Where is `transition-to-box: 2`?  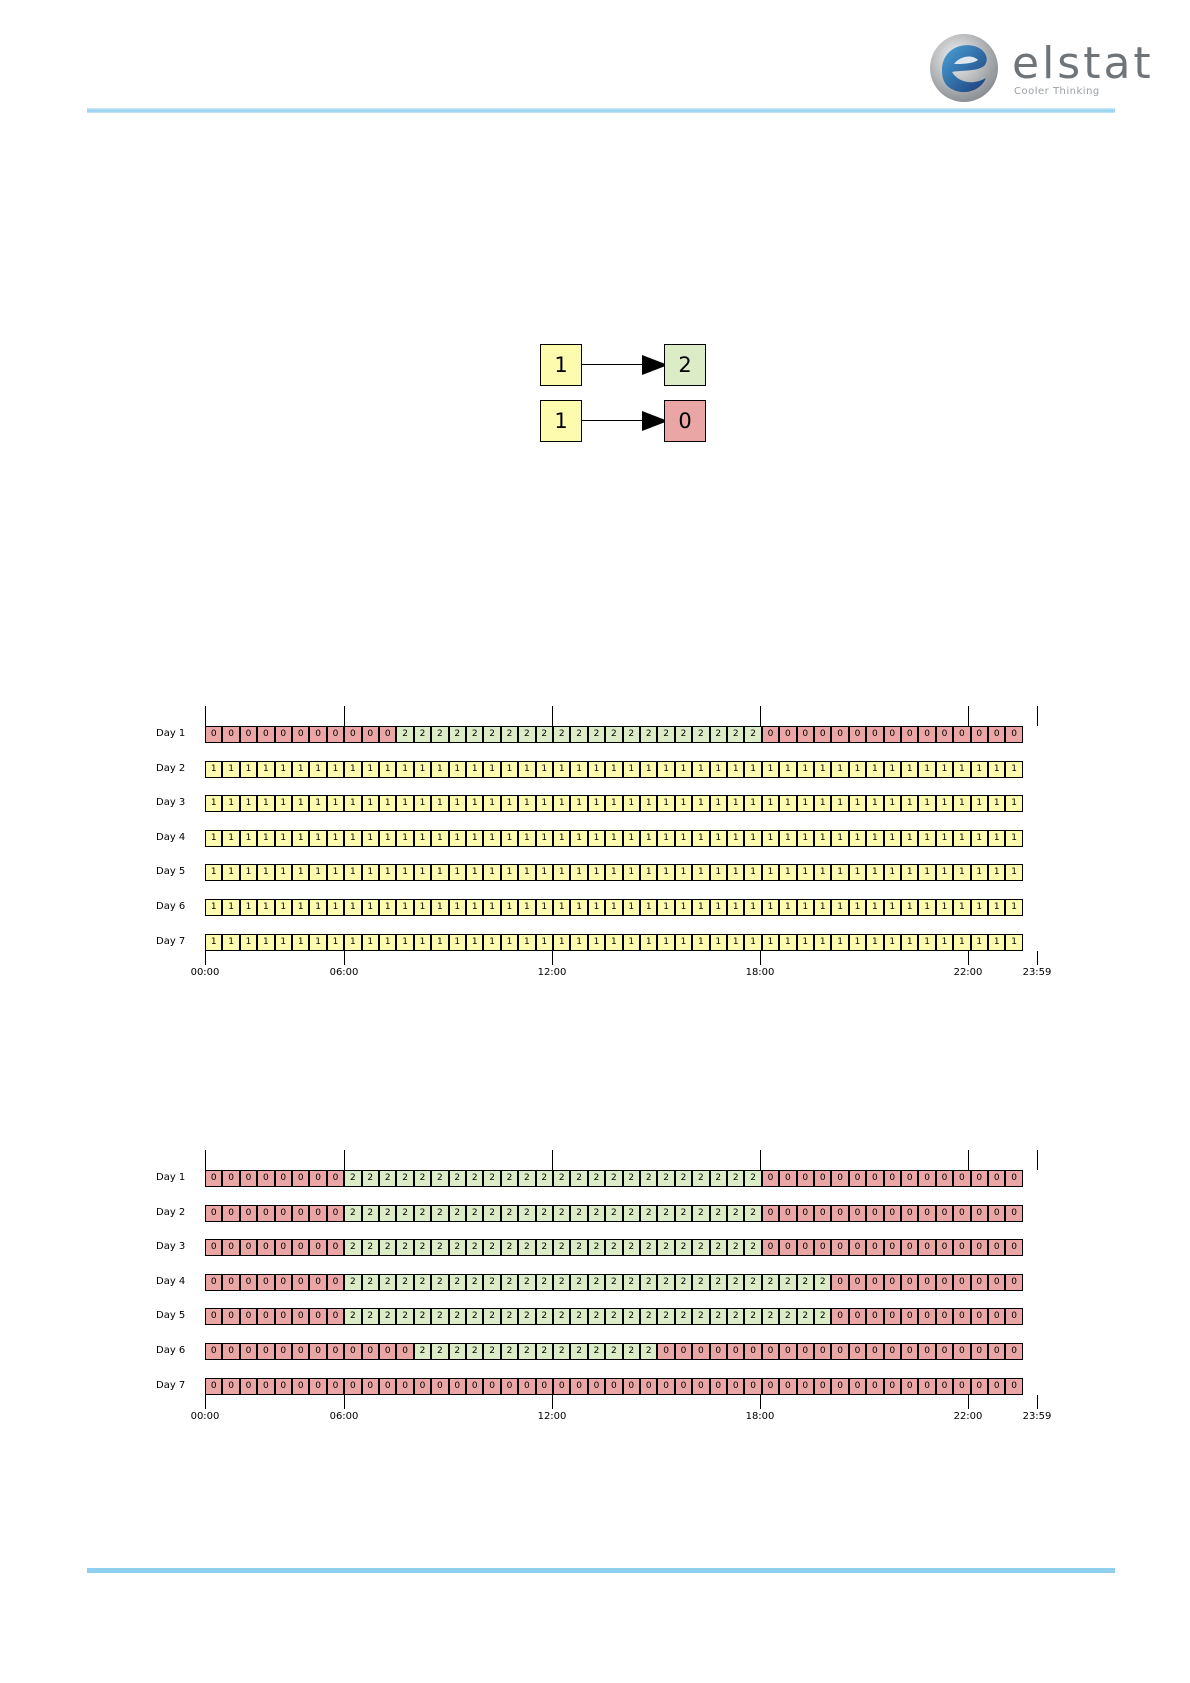
transition-to-box: 2 is located at coordinates (685, 365).